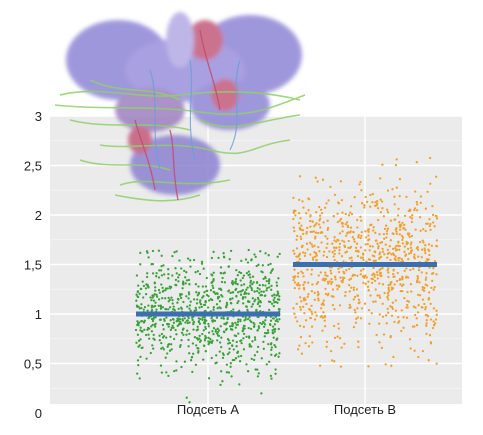  I want to click on y-tick-label: 0, so click(38, 413).